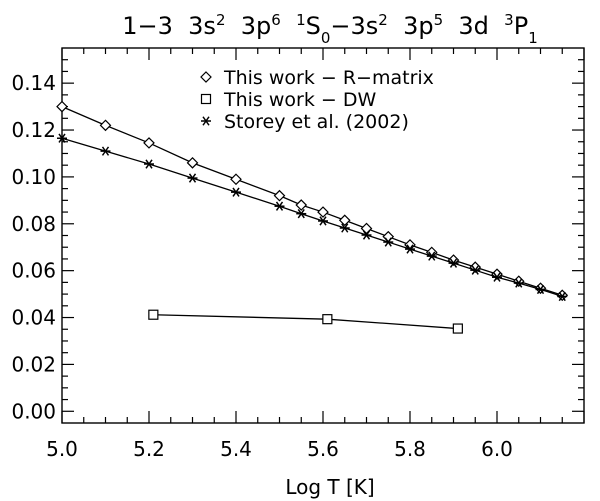  What do you see at coordinates (276, 20) in the screenshot?
I see `title-segment: 6` at bounding box center [276, 20].